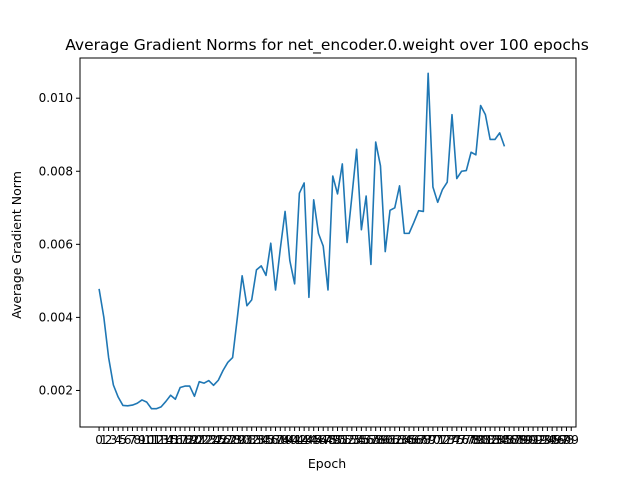  I want to click on x-tick-label: 30, so click(242, 440).